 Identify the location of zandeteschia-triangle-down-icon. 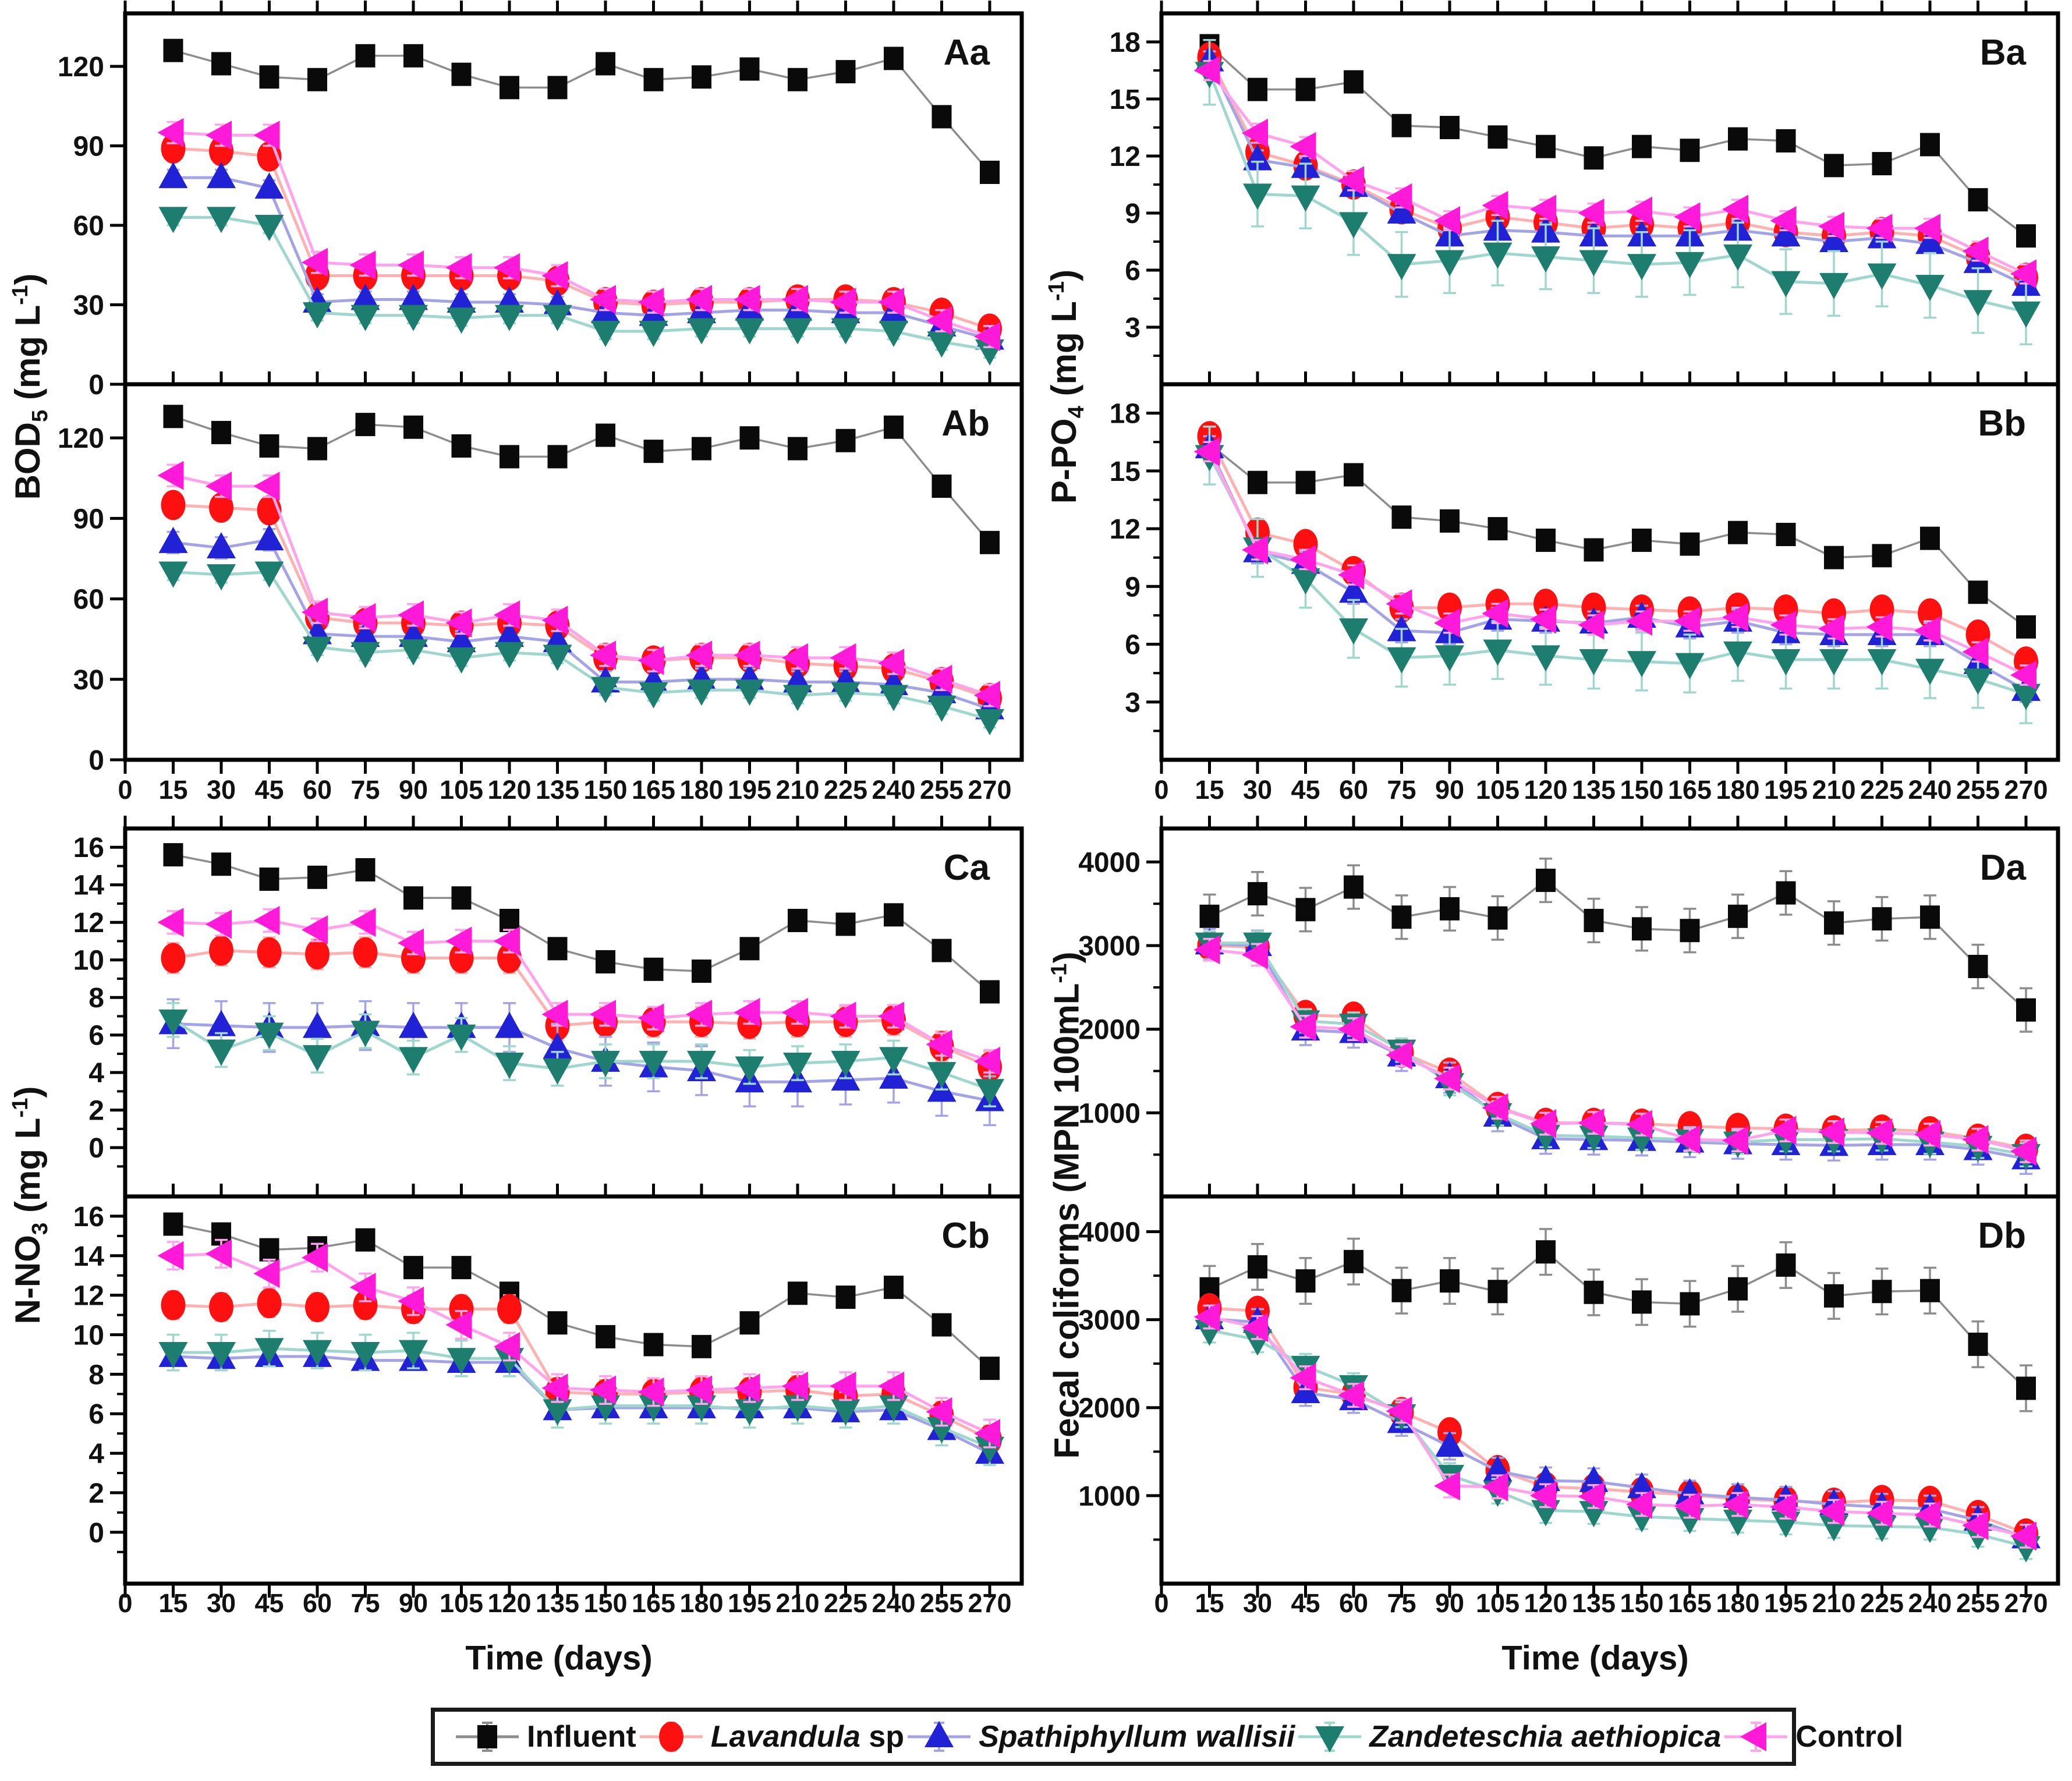
(1330, 1737).